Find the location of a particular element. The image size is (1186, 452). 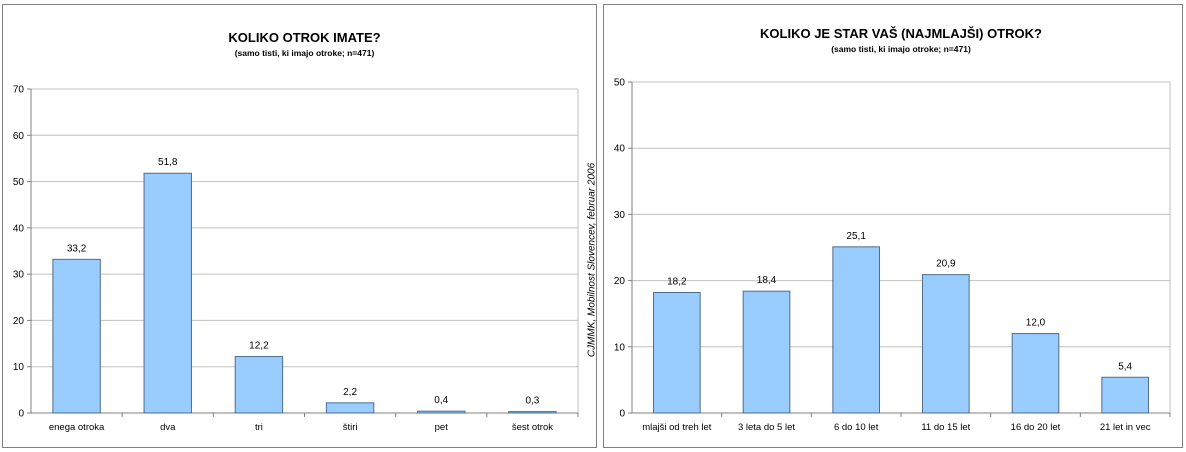

data-label: 0,4 is located at coordinates (441, 400).